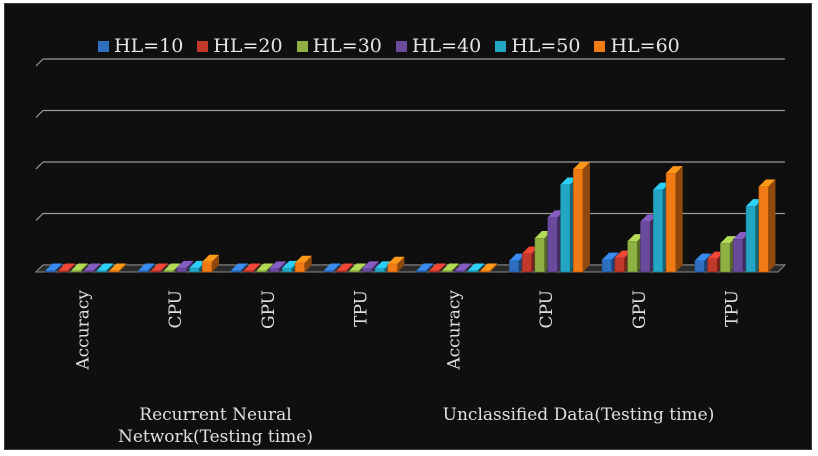 Image resolution: width=818 pixels, height=456 pixels. Describe the element at coordinates (537, 46) in the screenshot. I see `legend-item: HL=50` at that location.